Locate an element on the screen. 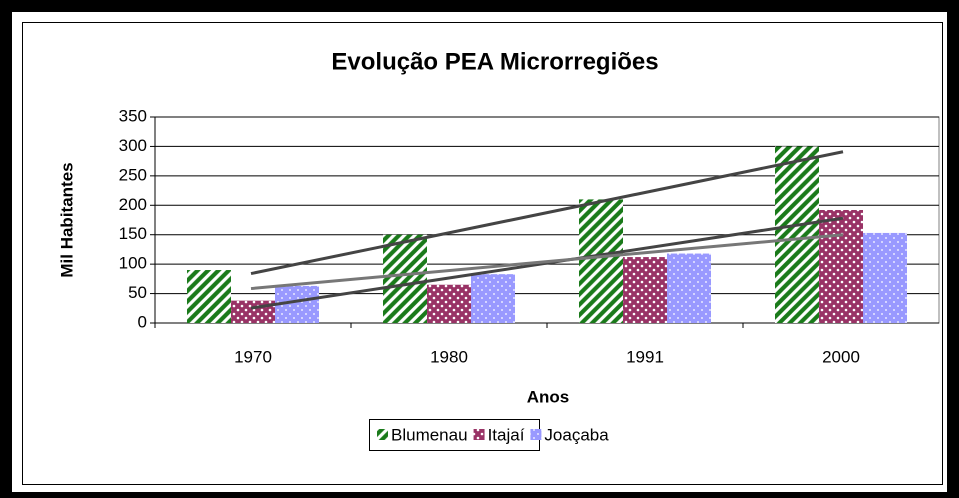 The image size is (959, 498). x-tick-label: 2000 is located at coordinates (841, 356).